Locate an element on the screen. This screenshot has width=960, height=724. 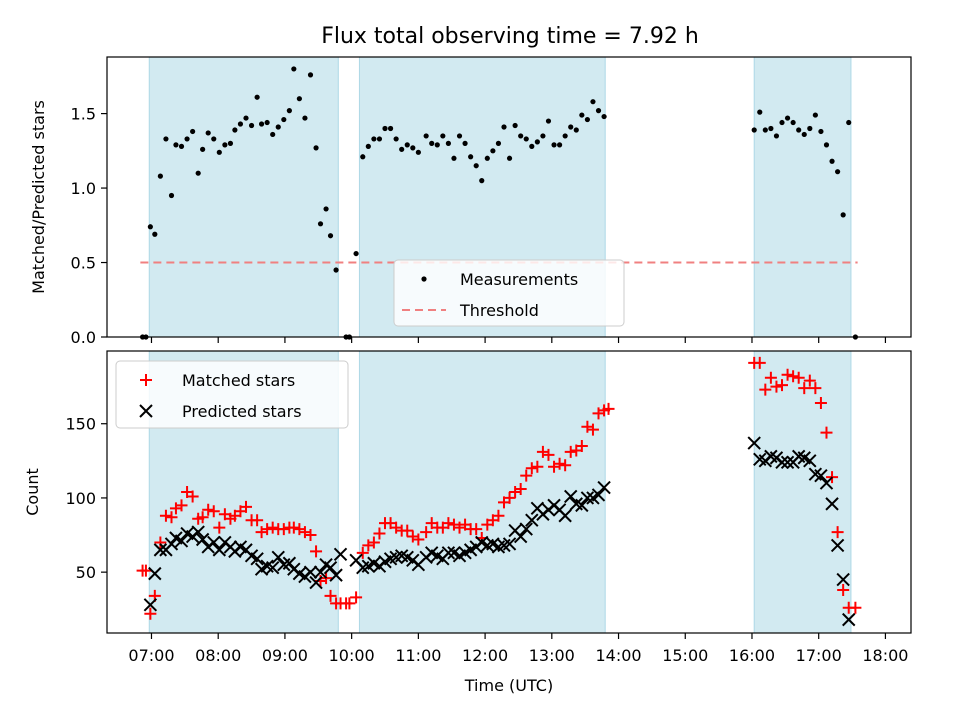
x-tick-label: 17:00 is located at coordinates (819, 655).